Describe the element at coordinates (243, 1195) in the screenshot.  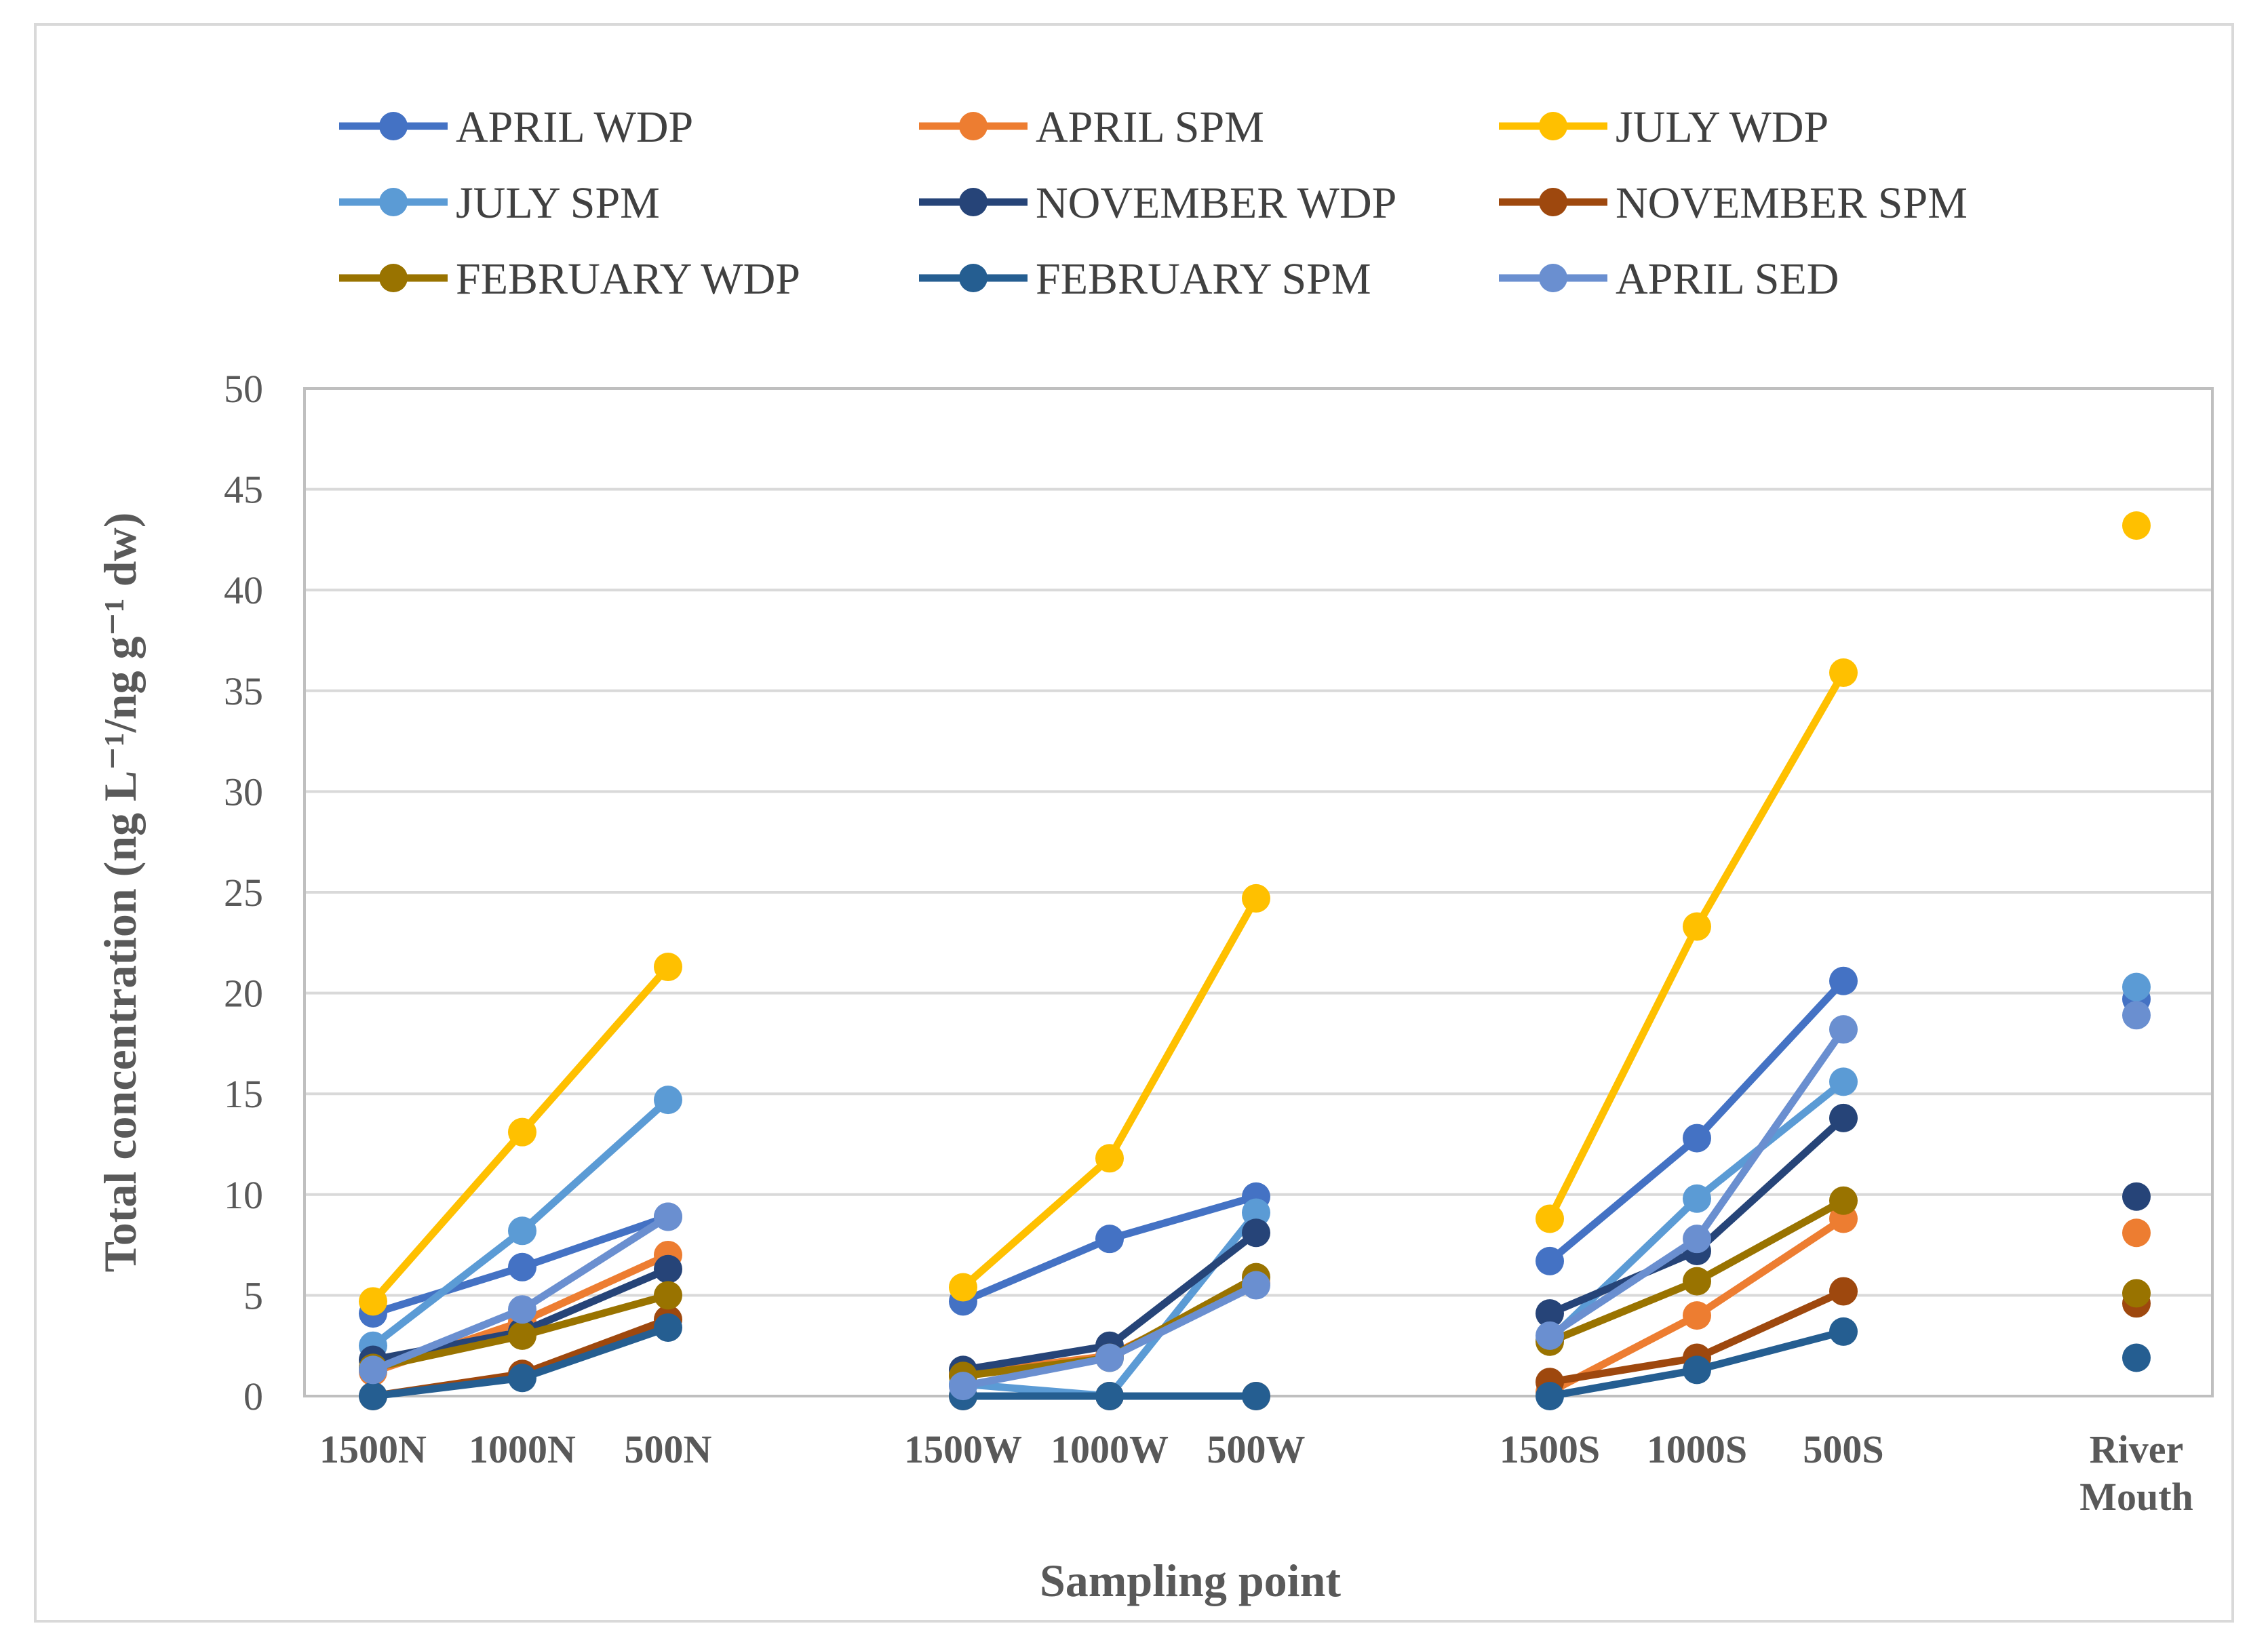
I see `y-tick-label-10: 10` at that location.